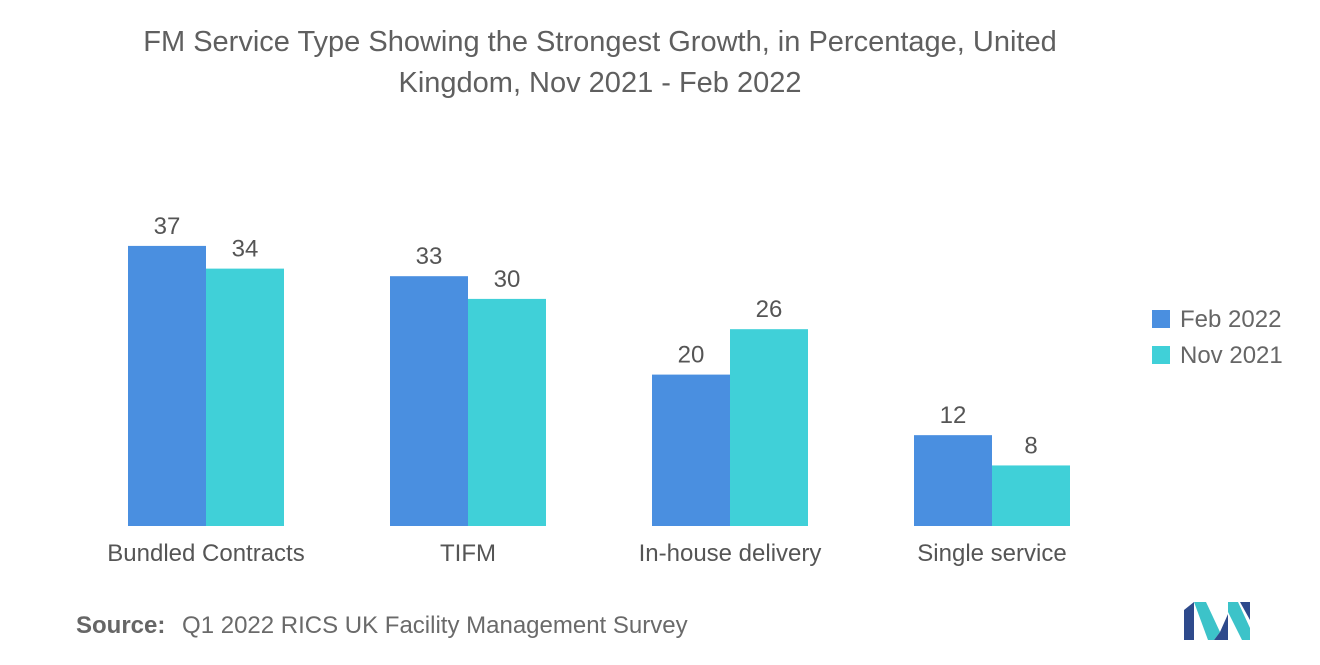 The image size is (1320, 665). What do you see at coordinates (769, 309) in the screenshot?
I see `data-label: 26` at bounding box center [769, 309].